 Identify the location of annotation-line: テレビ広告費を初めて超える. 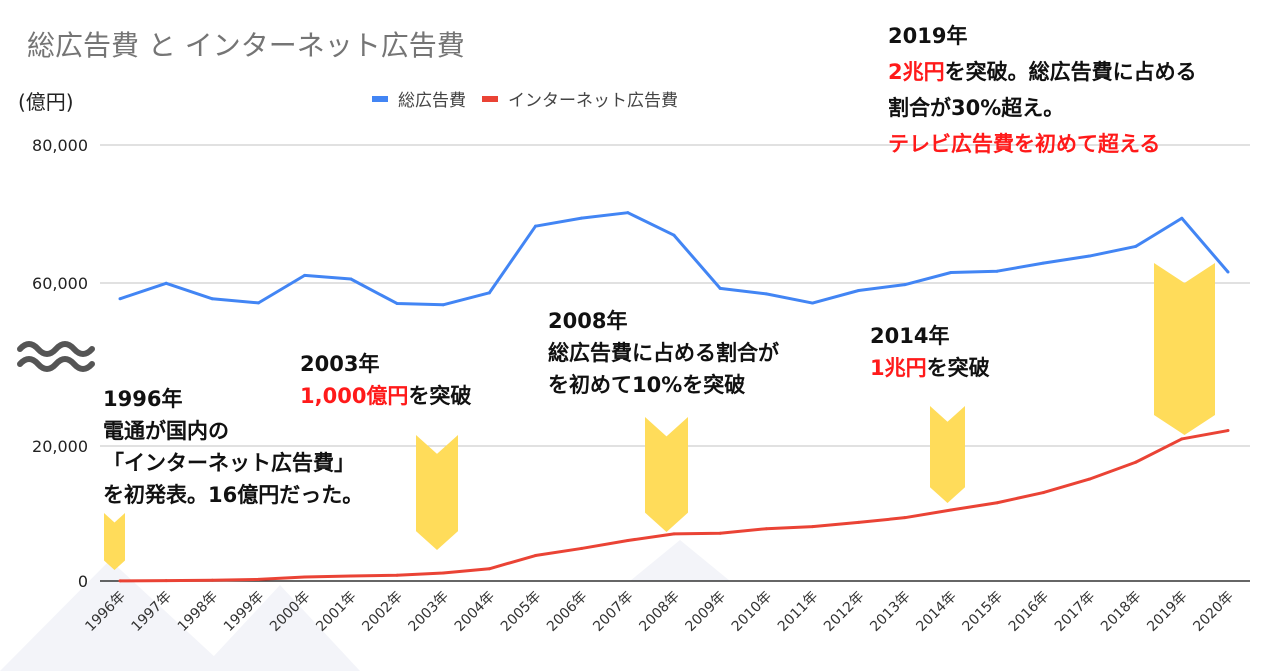
(1042, 144).